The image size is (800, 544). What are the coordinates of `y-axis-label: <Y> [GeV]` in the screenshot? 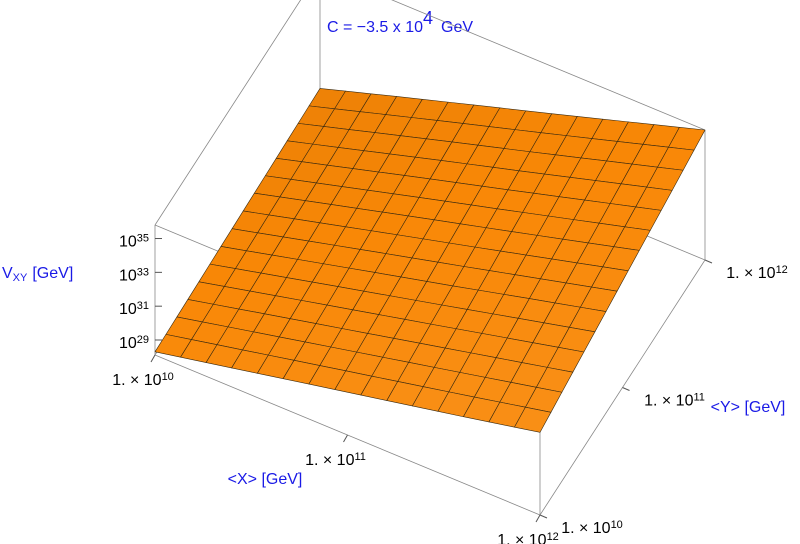 It's located at (748, 407).